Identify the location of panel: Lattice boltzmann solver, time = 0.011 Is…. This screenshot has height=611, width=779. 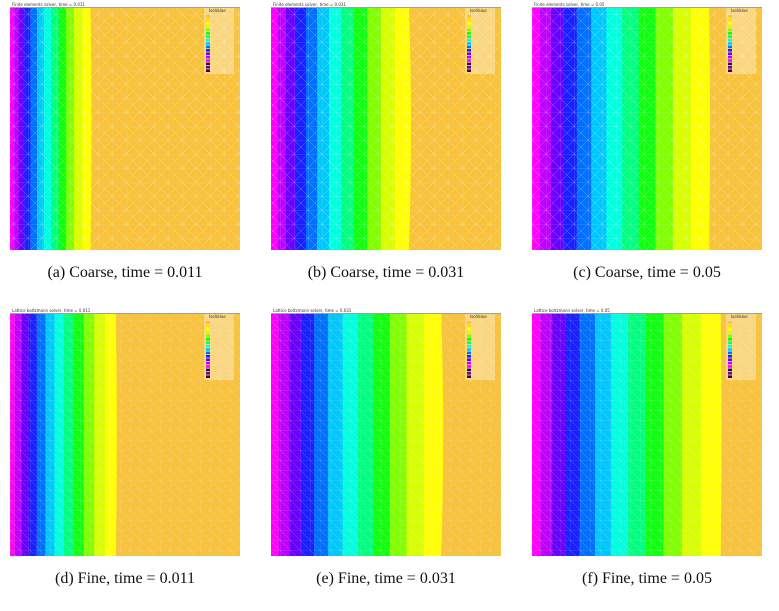
(125, 447).